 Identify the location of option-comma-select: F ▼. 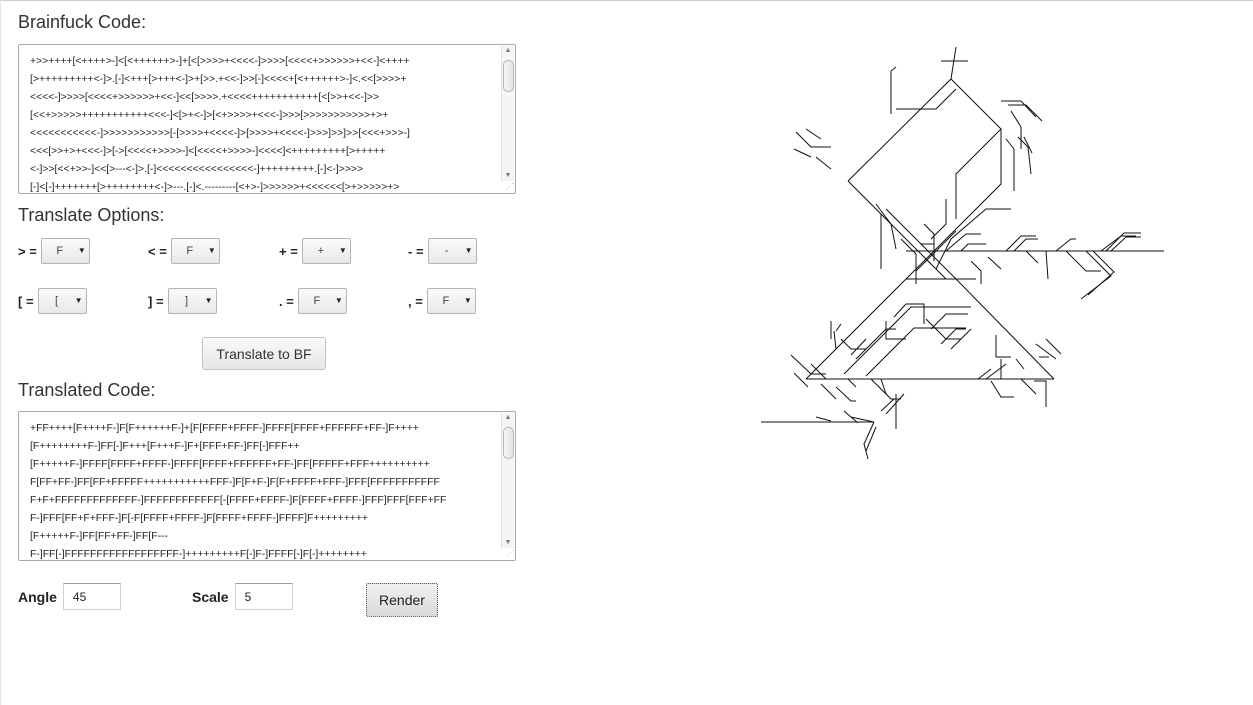
(451, 301).